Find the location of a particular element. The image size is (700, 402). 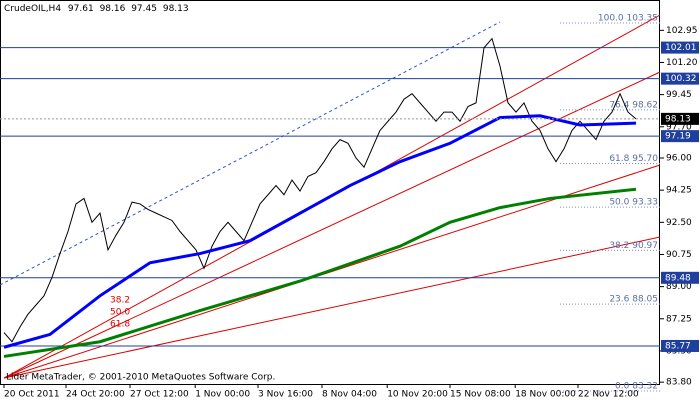

h-line-label: 89.48 is located at coordinates (678, 278).